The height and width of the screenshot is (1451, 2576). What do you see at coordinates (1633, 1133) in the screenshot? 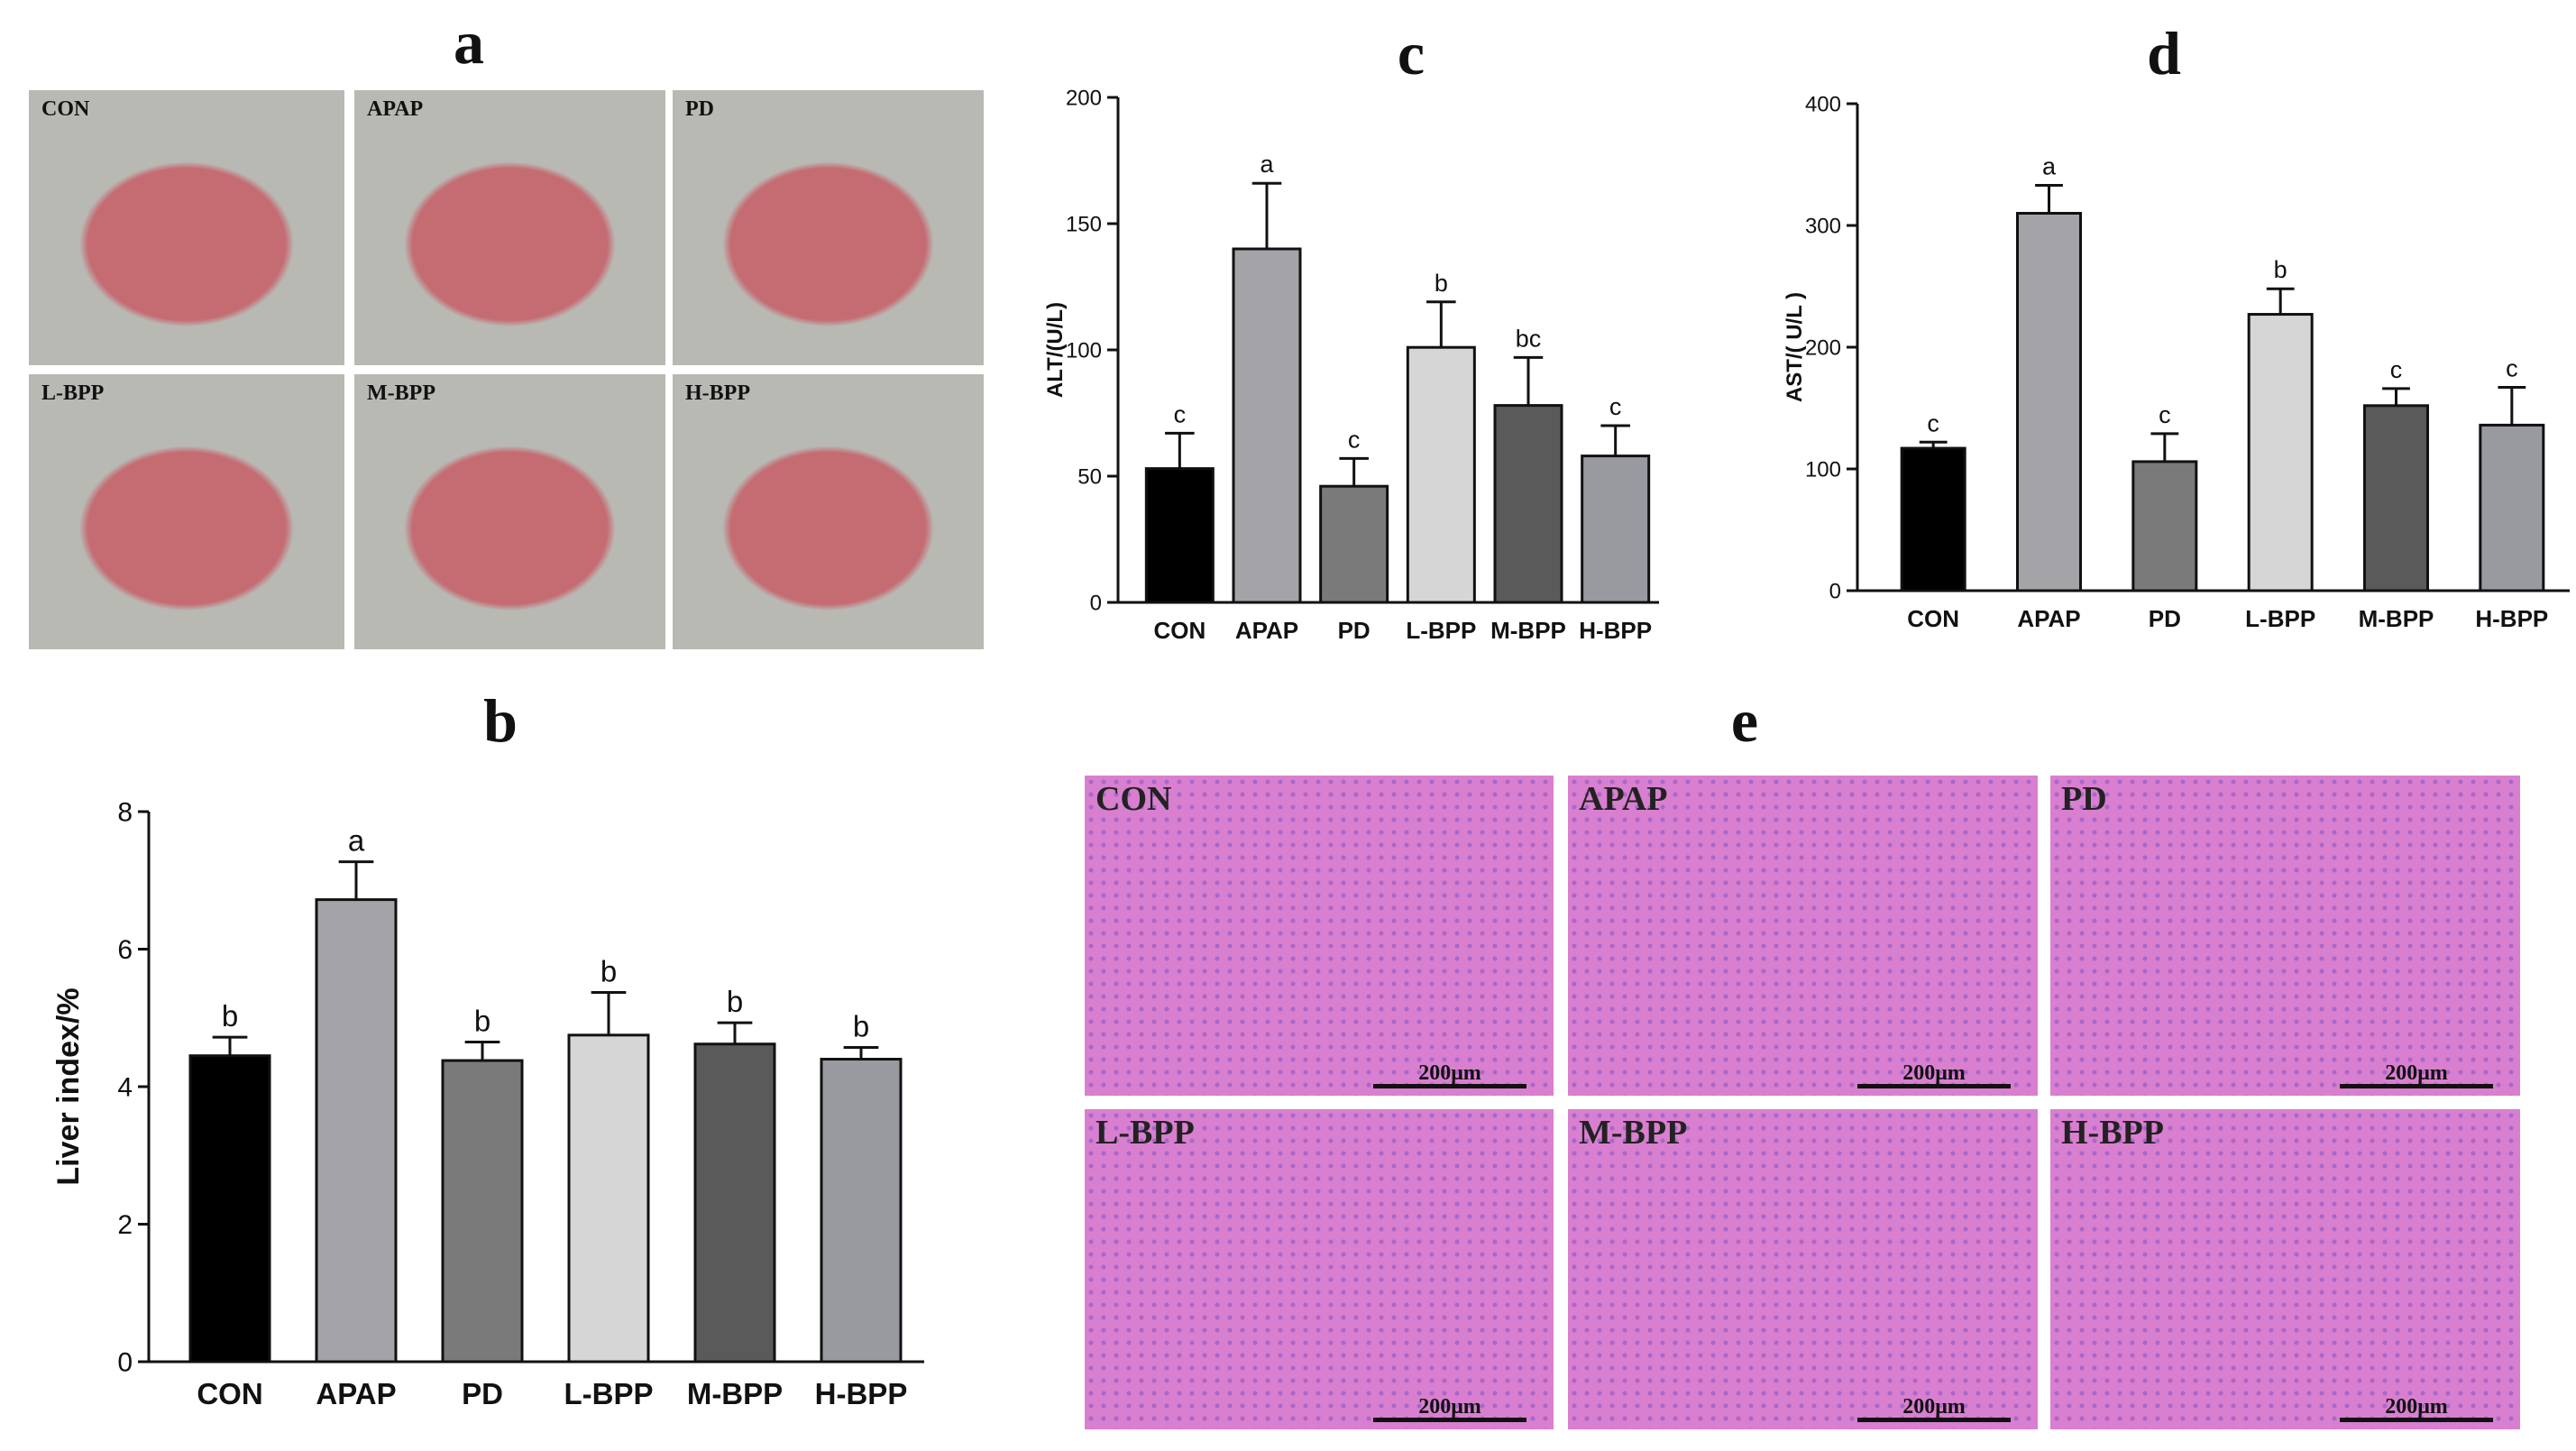
I see `histology-label: M-BPP` at bounding box center [1633, 1133].